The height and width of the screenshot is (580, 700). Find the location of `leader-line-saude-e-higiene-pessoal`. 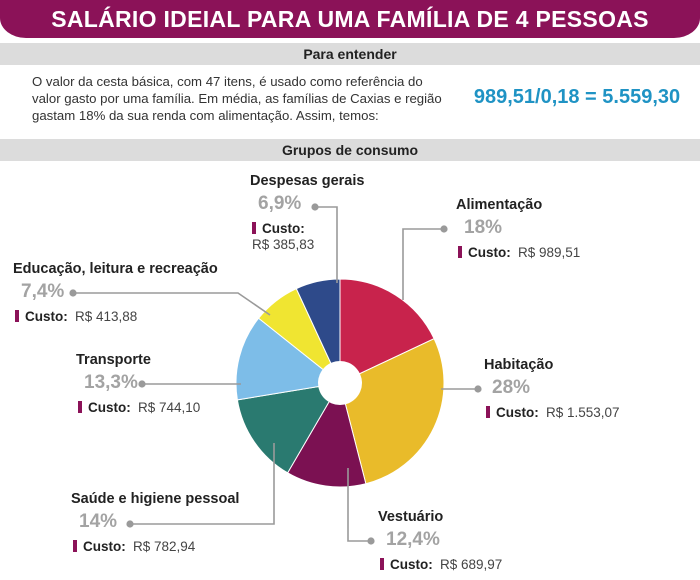

leader-line-saude-e-higiene-pessoal is located at coordinates (202, 484).